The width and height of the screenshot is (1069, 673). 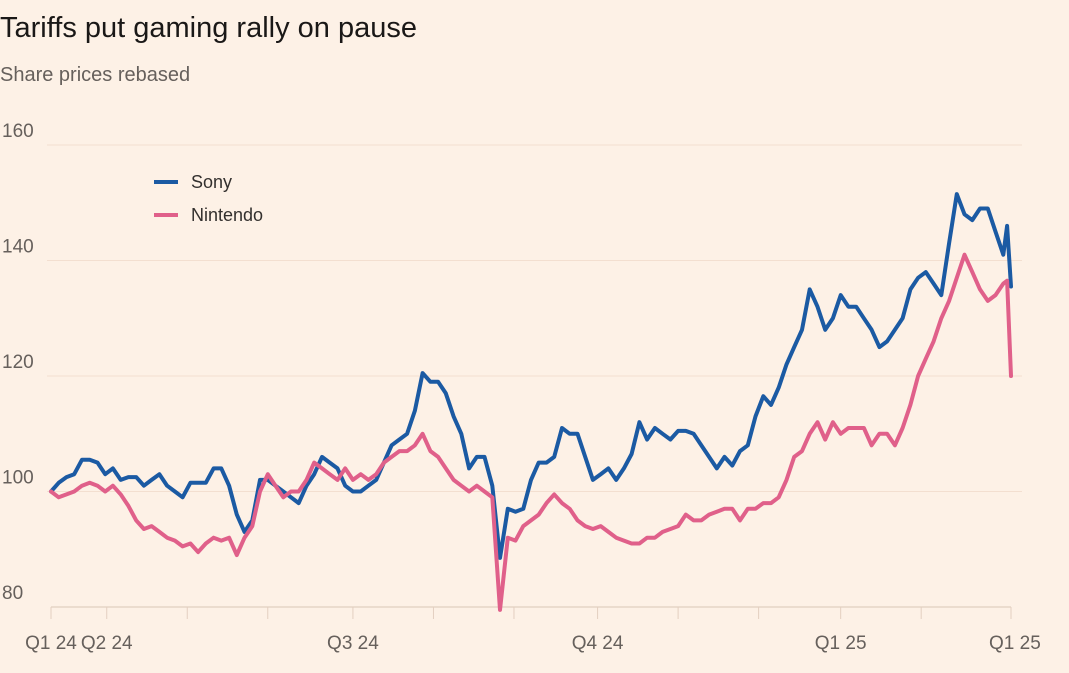 What do you see at coordinates (533, 630) in the screenshot?
I see `x-axis: Q1 24 Q2 24 Q3 24 Q4 24 Q1 25 Q1 25` at bounding box center [533, 630].